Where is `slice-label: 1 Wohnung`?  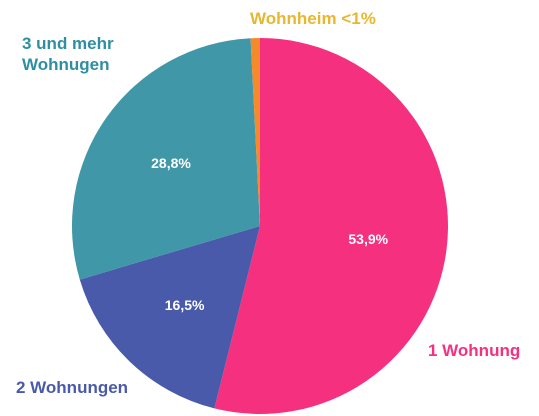
slice-label: 1 Wohnung is located at coordinates (474, 350).